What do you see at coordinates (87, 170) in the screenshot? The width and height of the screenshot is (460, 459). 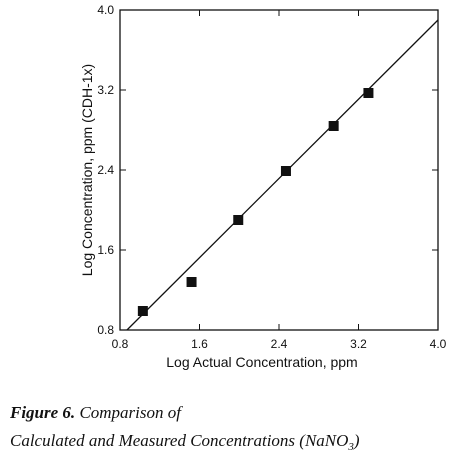 I see `y-axis-title: Log Concentration, ppm (CDH-1x)` at bounding box center [87, 170].